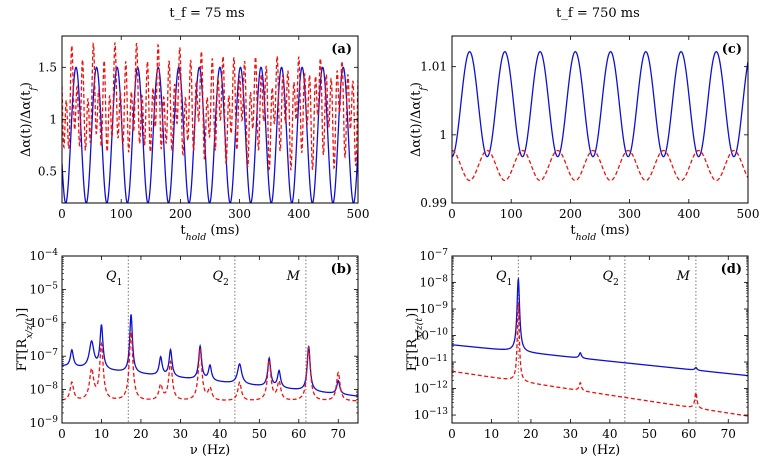 The width and height of the screenshot is (762, 463). Describe the element at coordinates (433, 203) in the screenshot. I see `ytick-label: 0.99` at that location.